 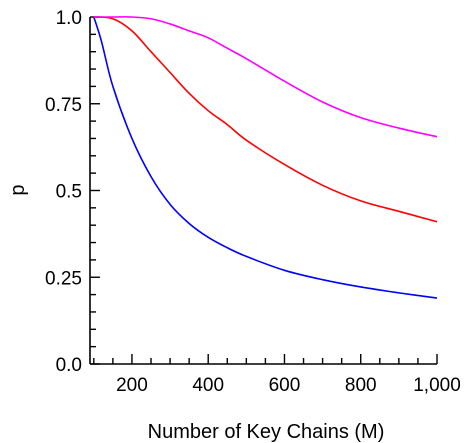 I want to click on x-tick-label: 200, so click(x=132, y=385).